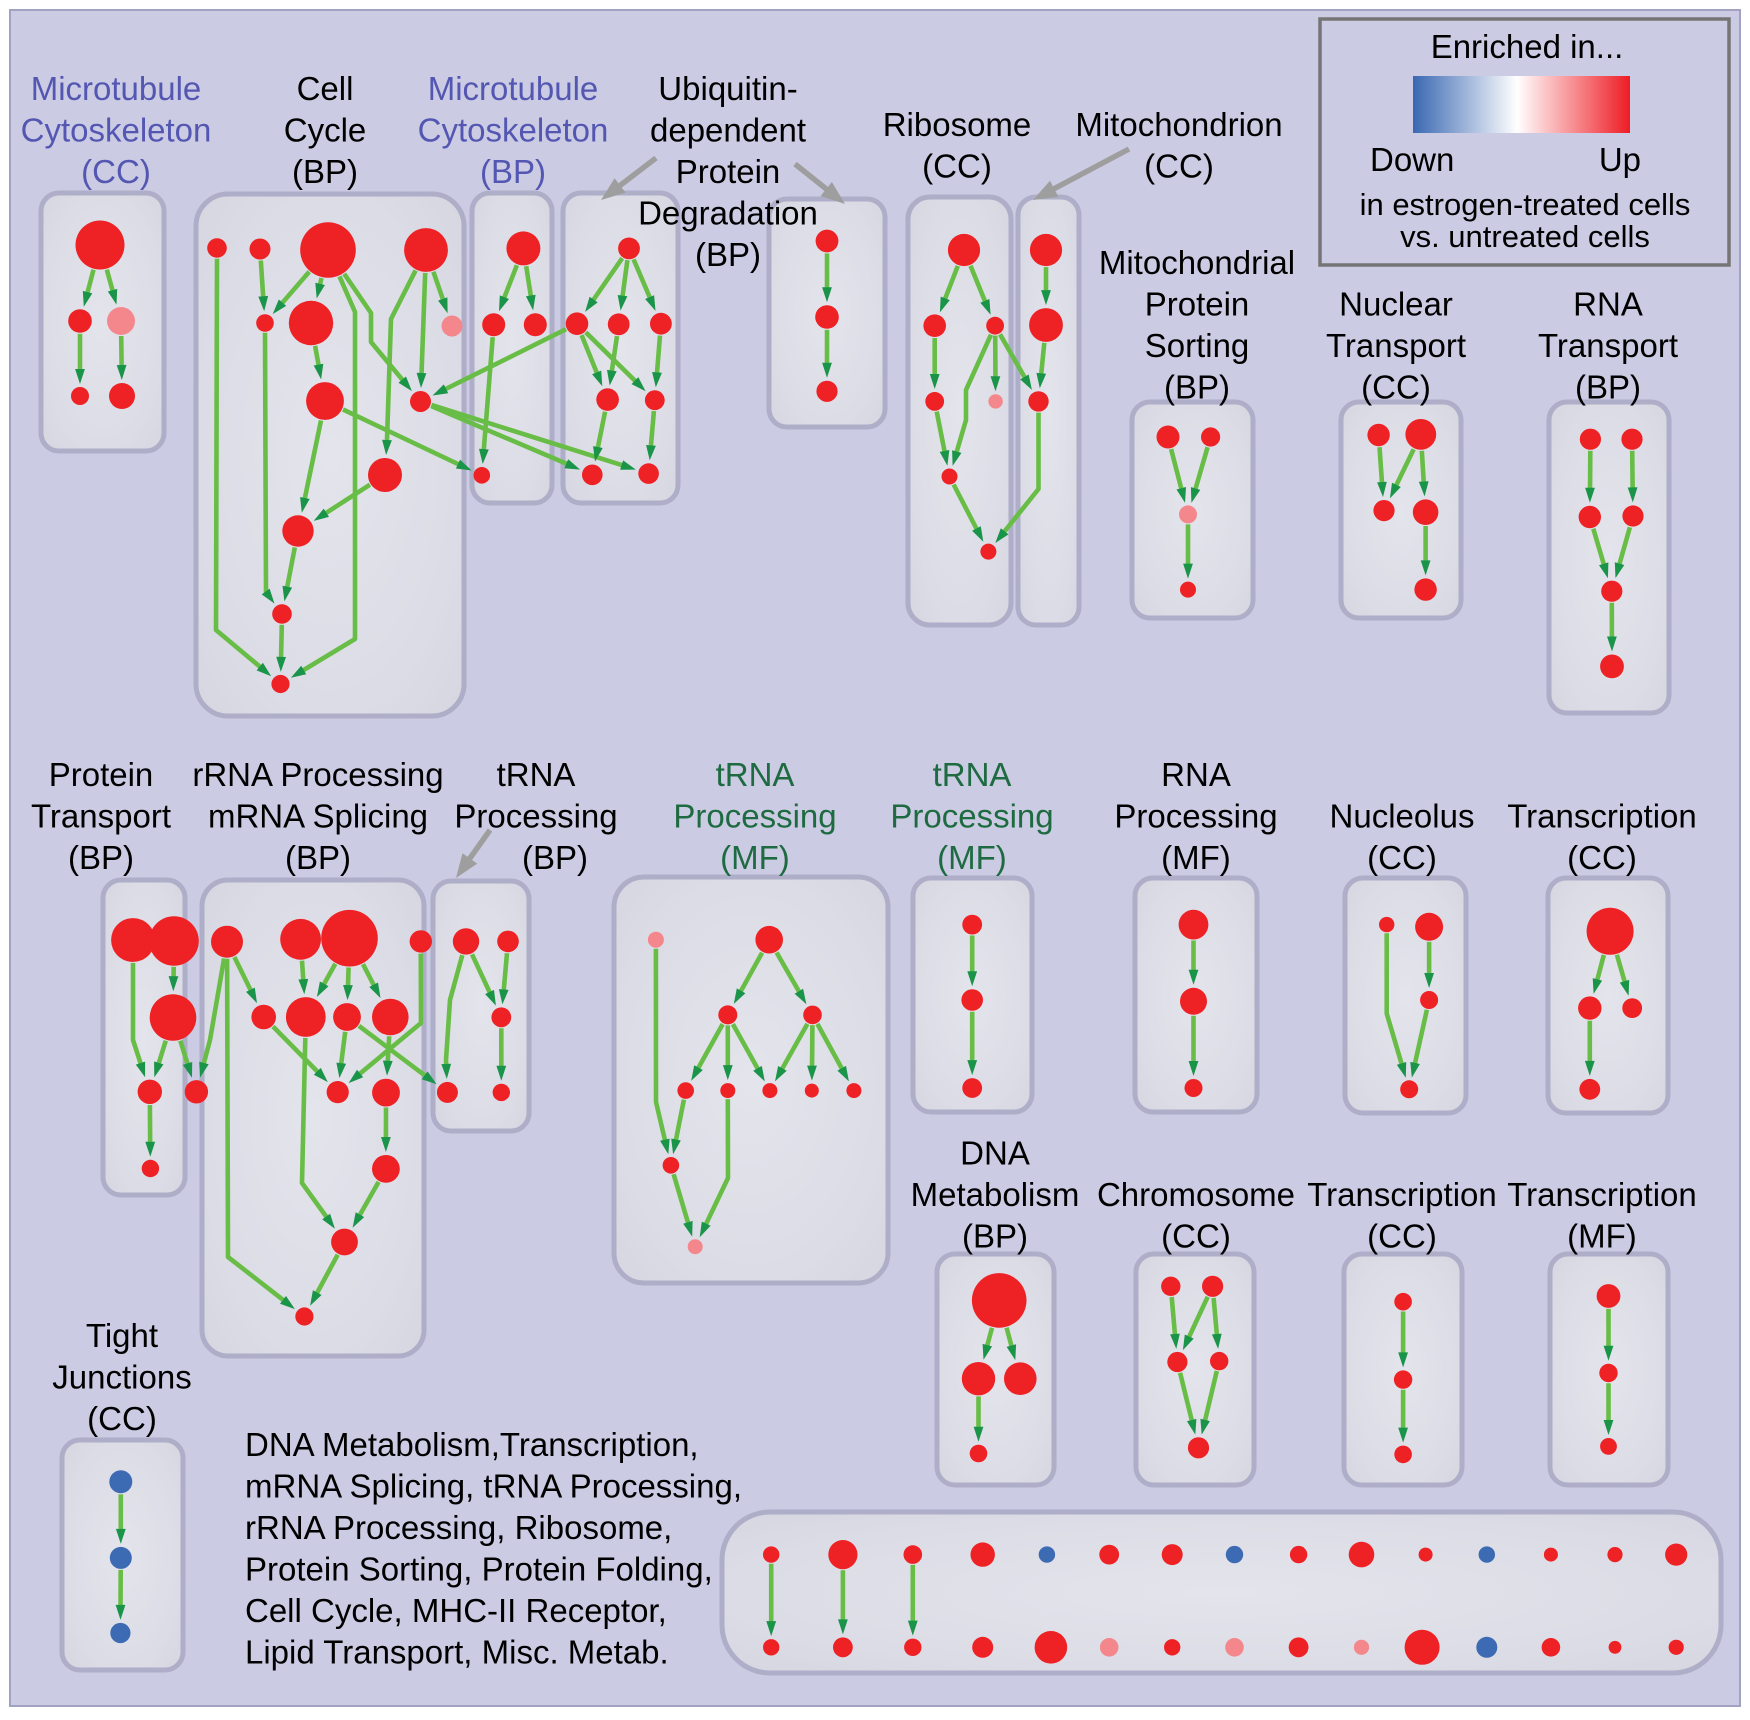  I want to click on svg-text: Junctions, so click(121, 1377).